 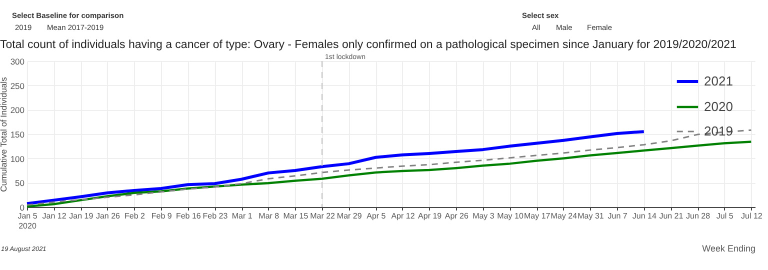 What do you see at coordinates (108, 216) in the screenshot?
I see `x-tick-label: Jan 26` at bounding box center [108, 216].